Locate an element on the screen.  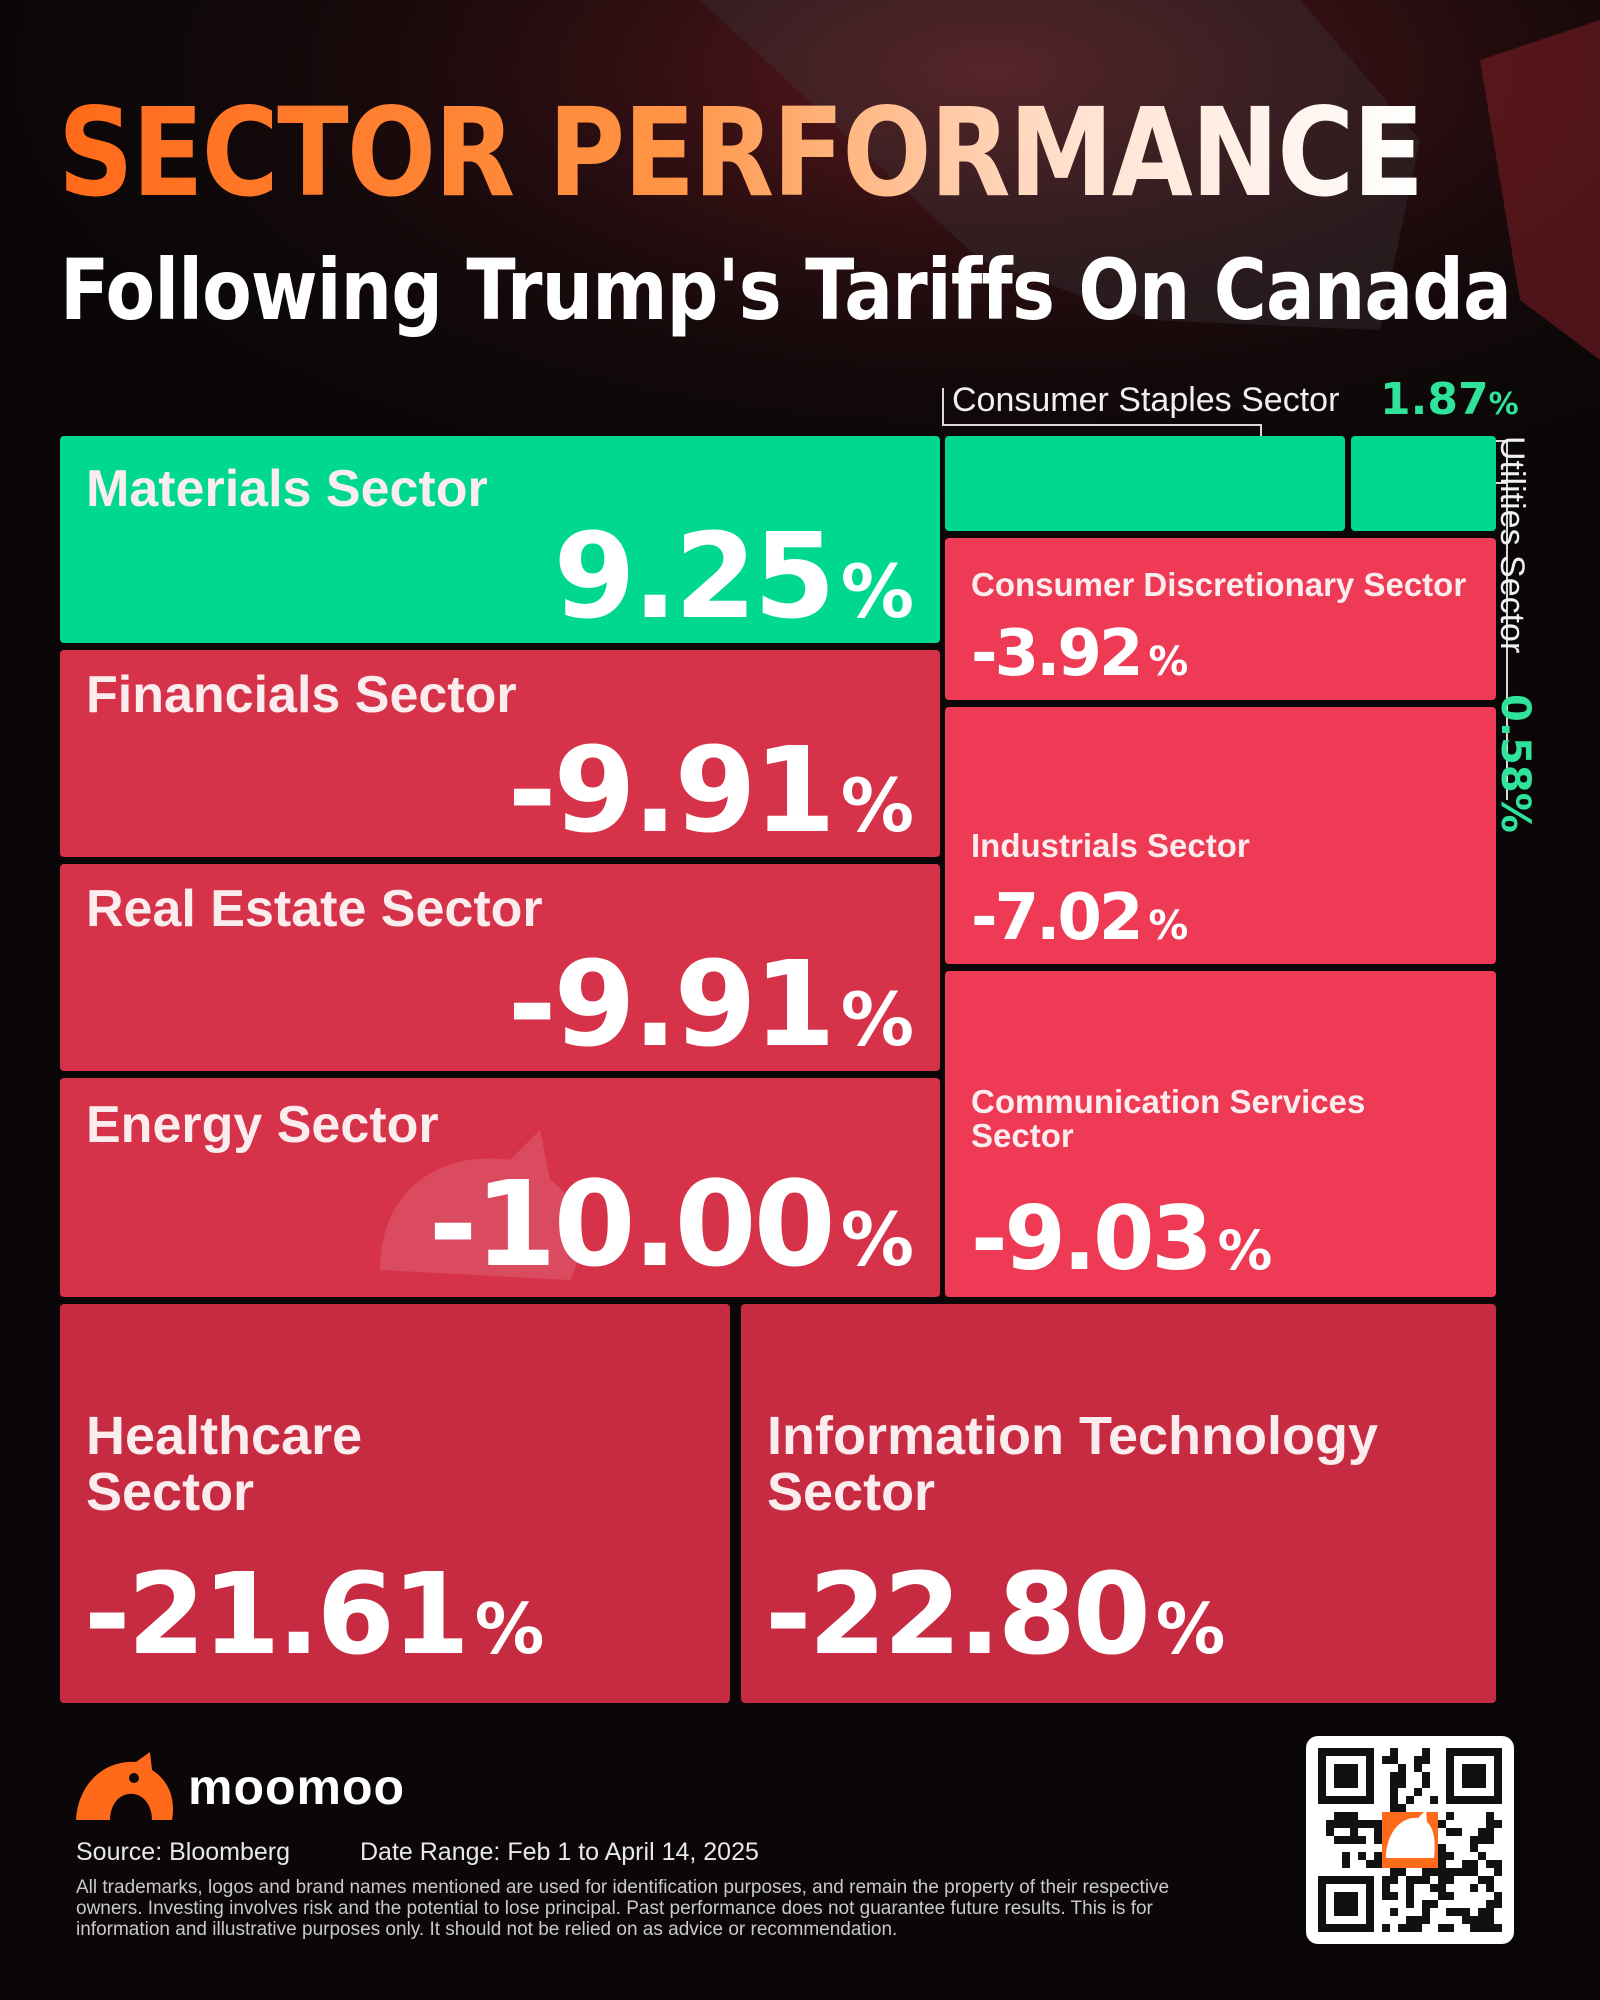
sector-value: -22.80% is located at coordinates (995, 1615).